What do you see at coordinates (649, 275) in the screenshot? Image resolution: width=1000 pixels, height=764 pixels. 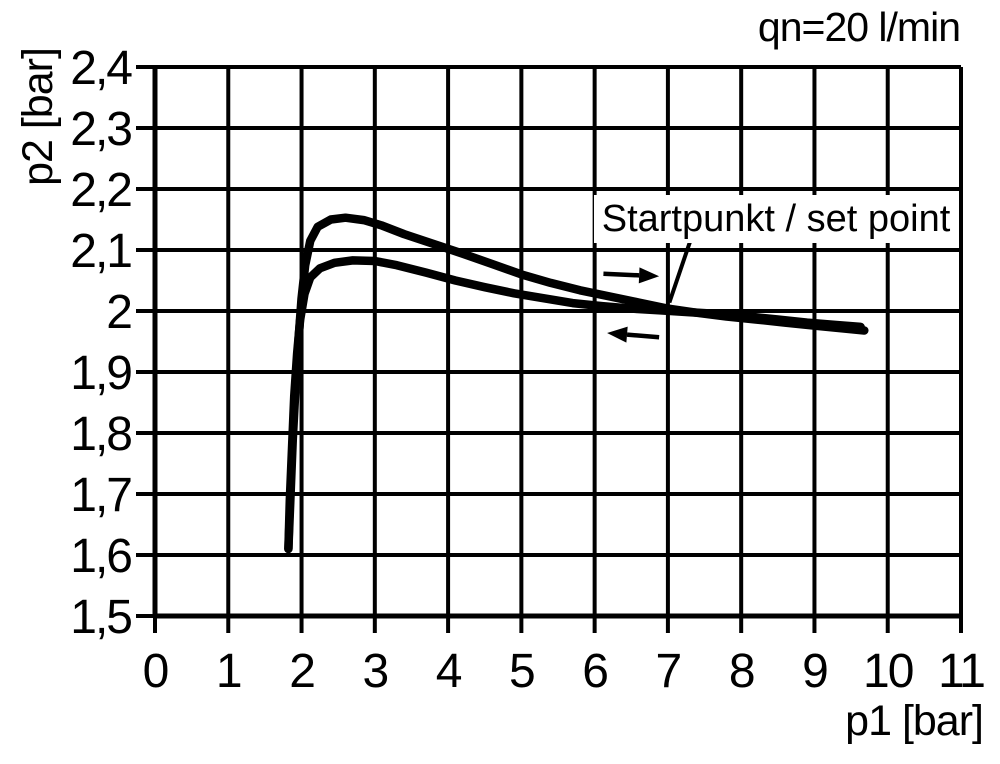 I see `direction-right-arrow-icon` at bounding box center [649, 275].